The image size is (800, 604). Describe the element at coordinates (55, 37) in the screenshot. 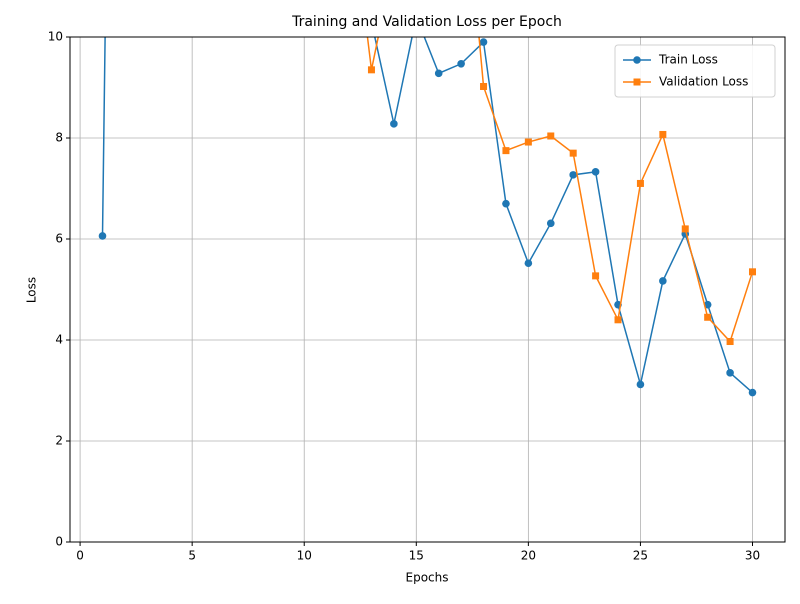

I see `y-tick-label: 10` at that location.